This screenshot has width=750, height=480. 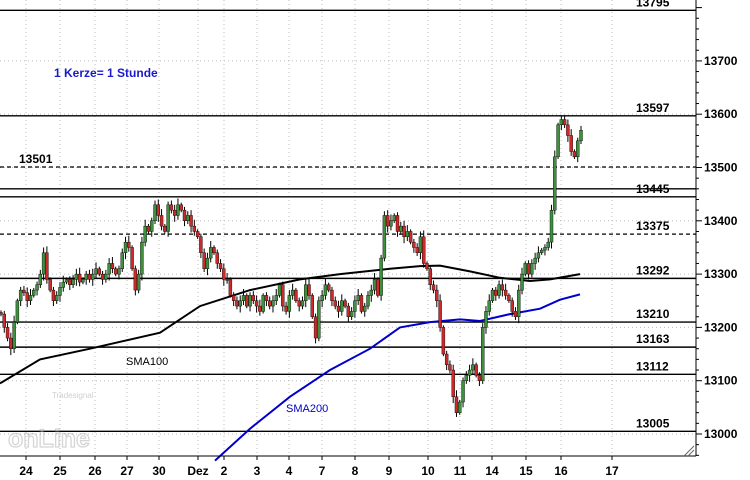 What do you see at coordinates (721, 221) in the screenshot?
I see `y-tick-label-13400: 13400` at bounding box center [721, 221].